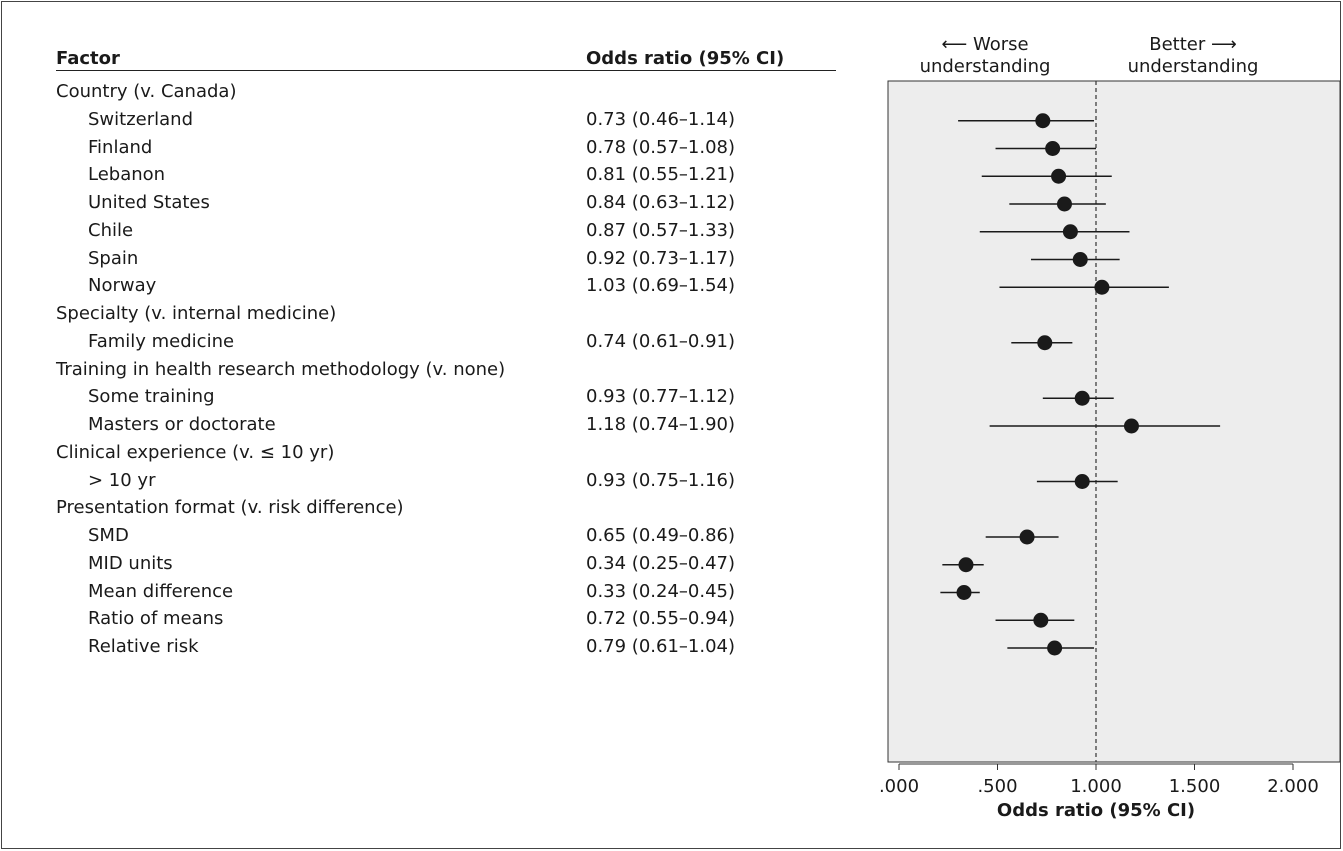  Describe the element at coordinates (149, 202) in the screenshot. I see `factor-level-label: United States` at that location.